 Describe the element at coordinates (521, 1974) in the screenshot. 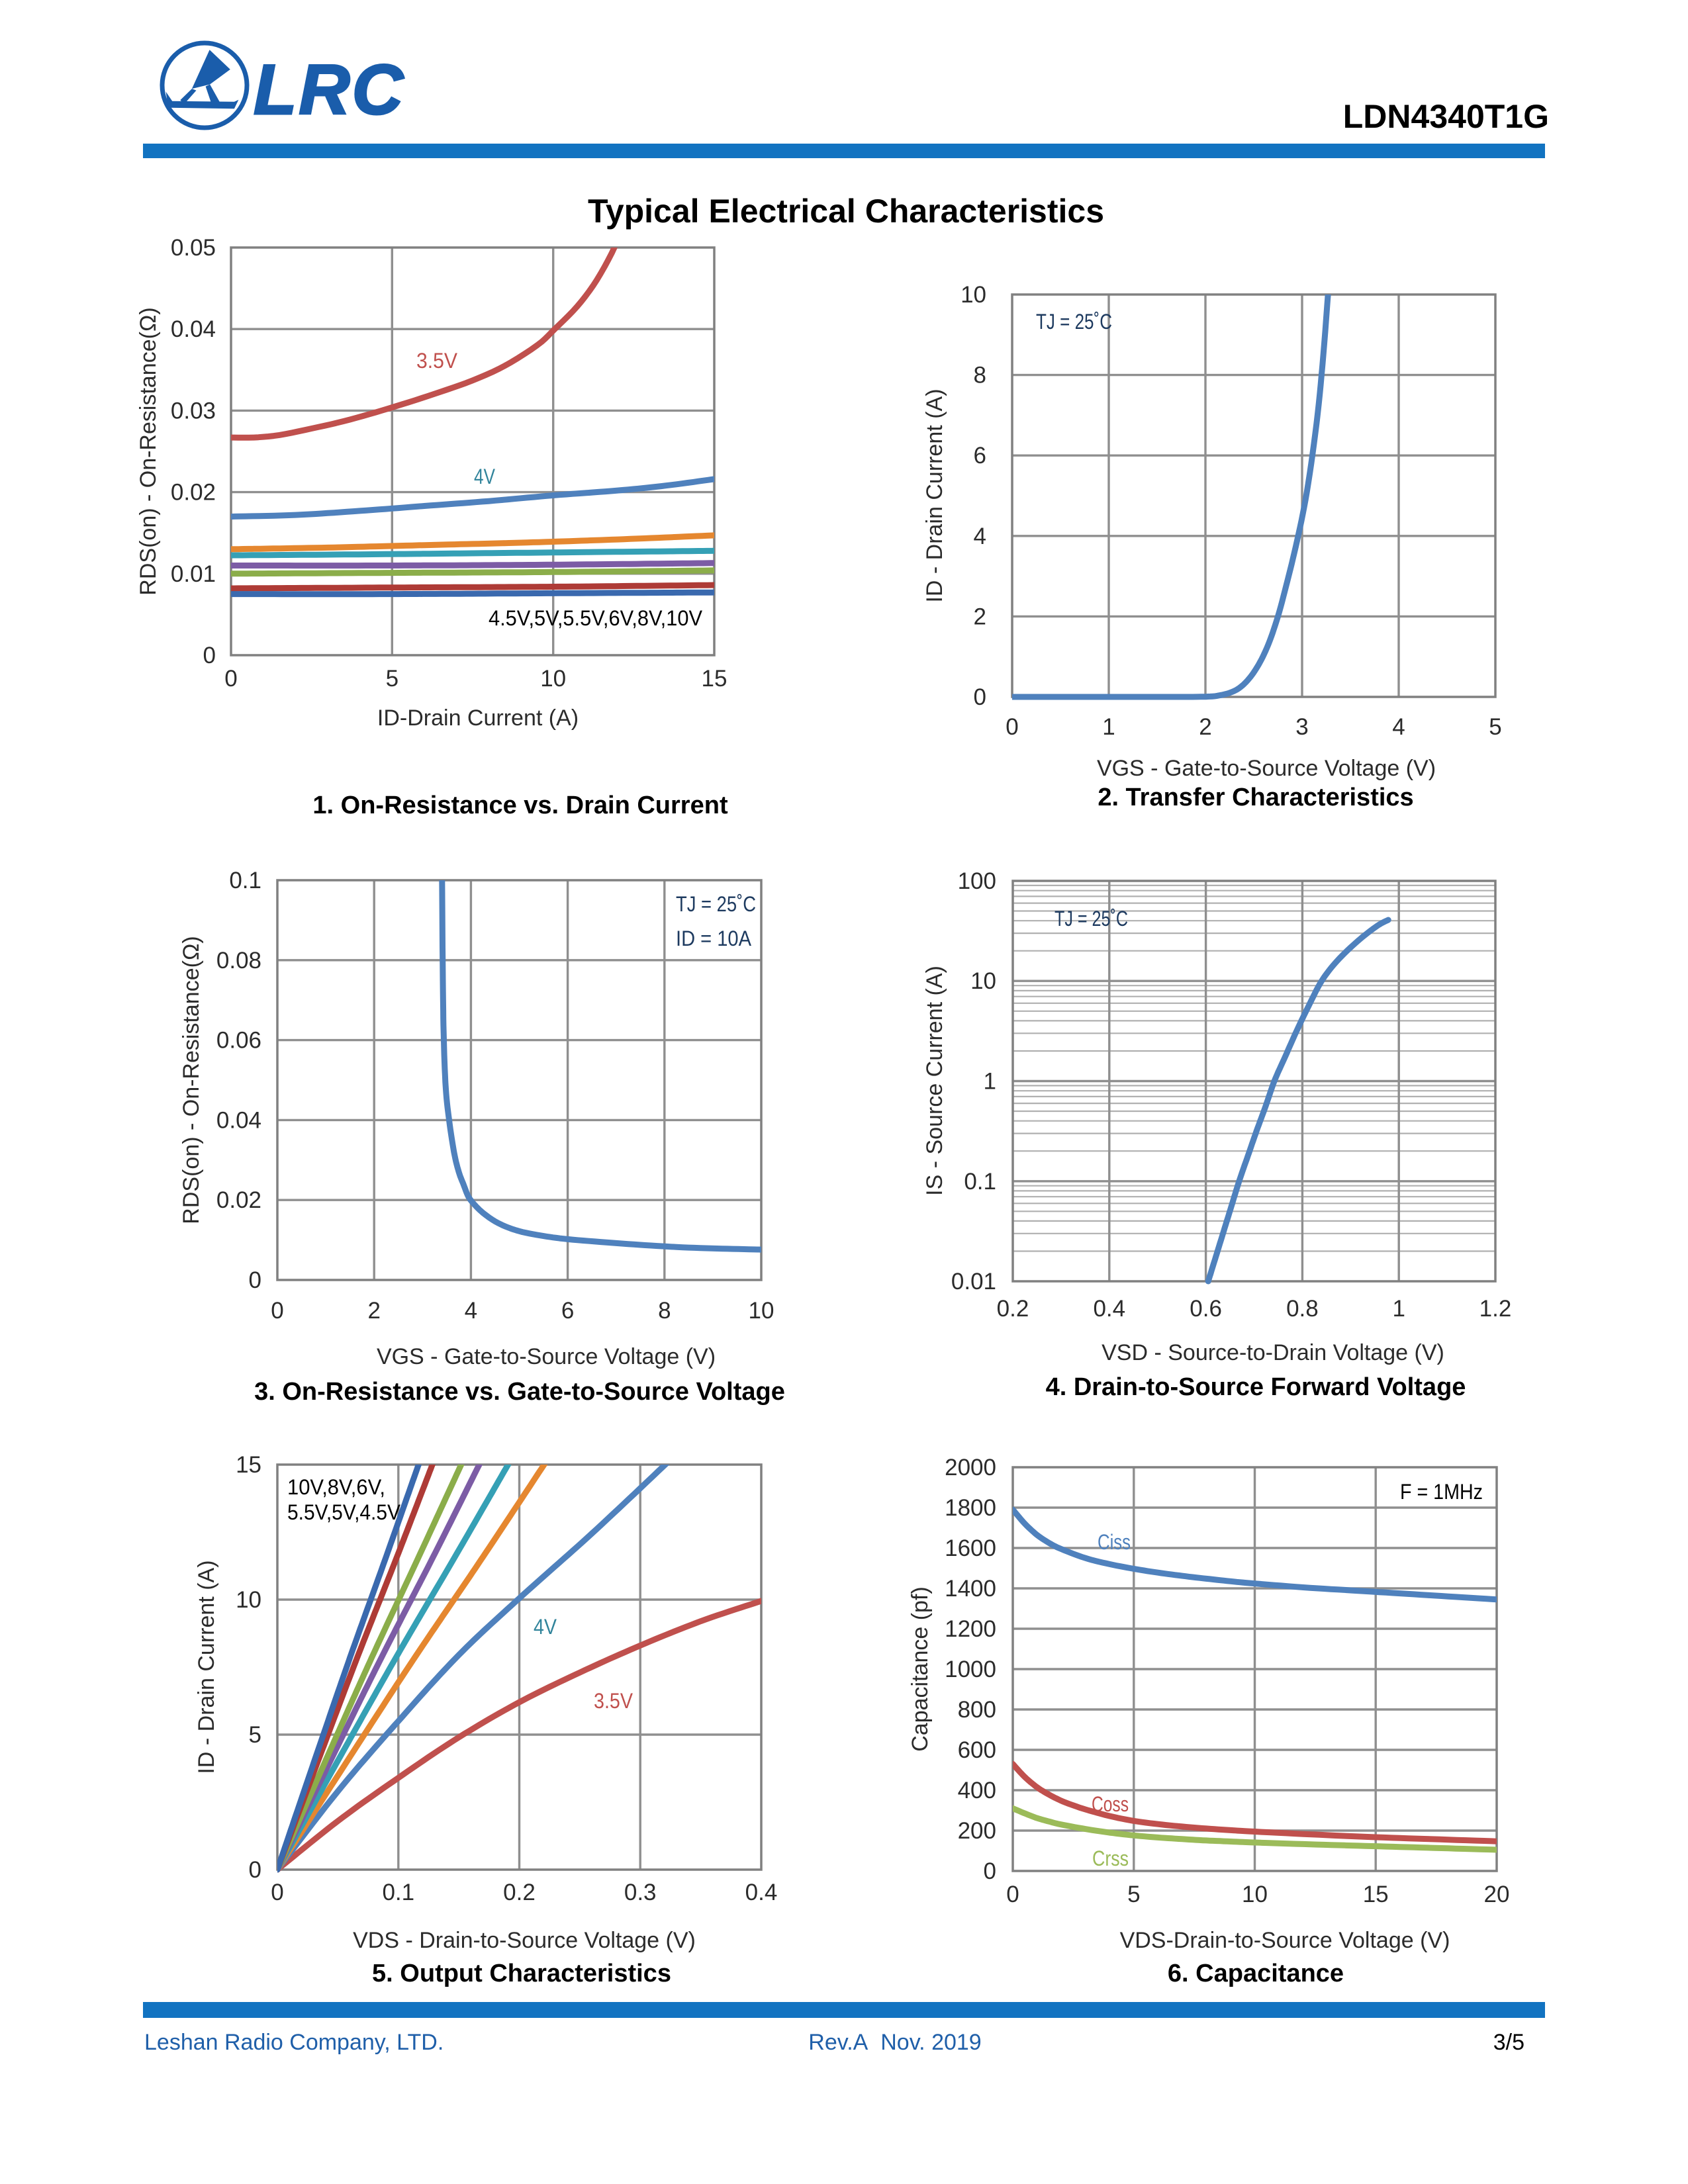

I see `svg-text: 5. Output Characteristics` at that location.